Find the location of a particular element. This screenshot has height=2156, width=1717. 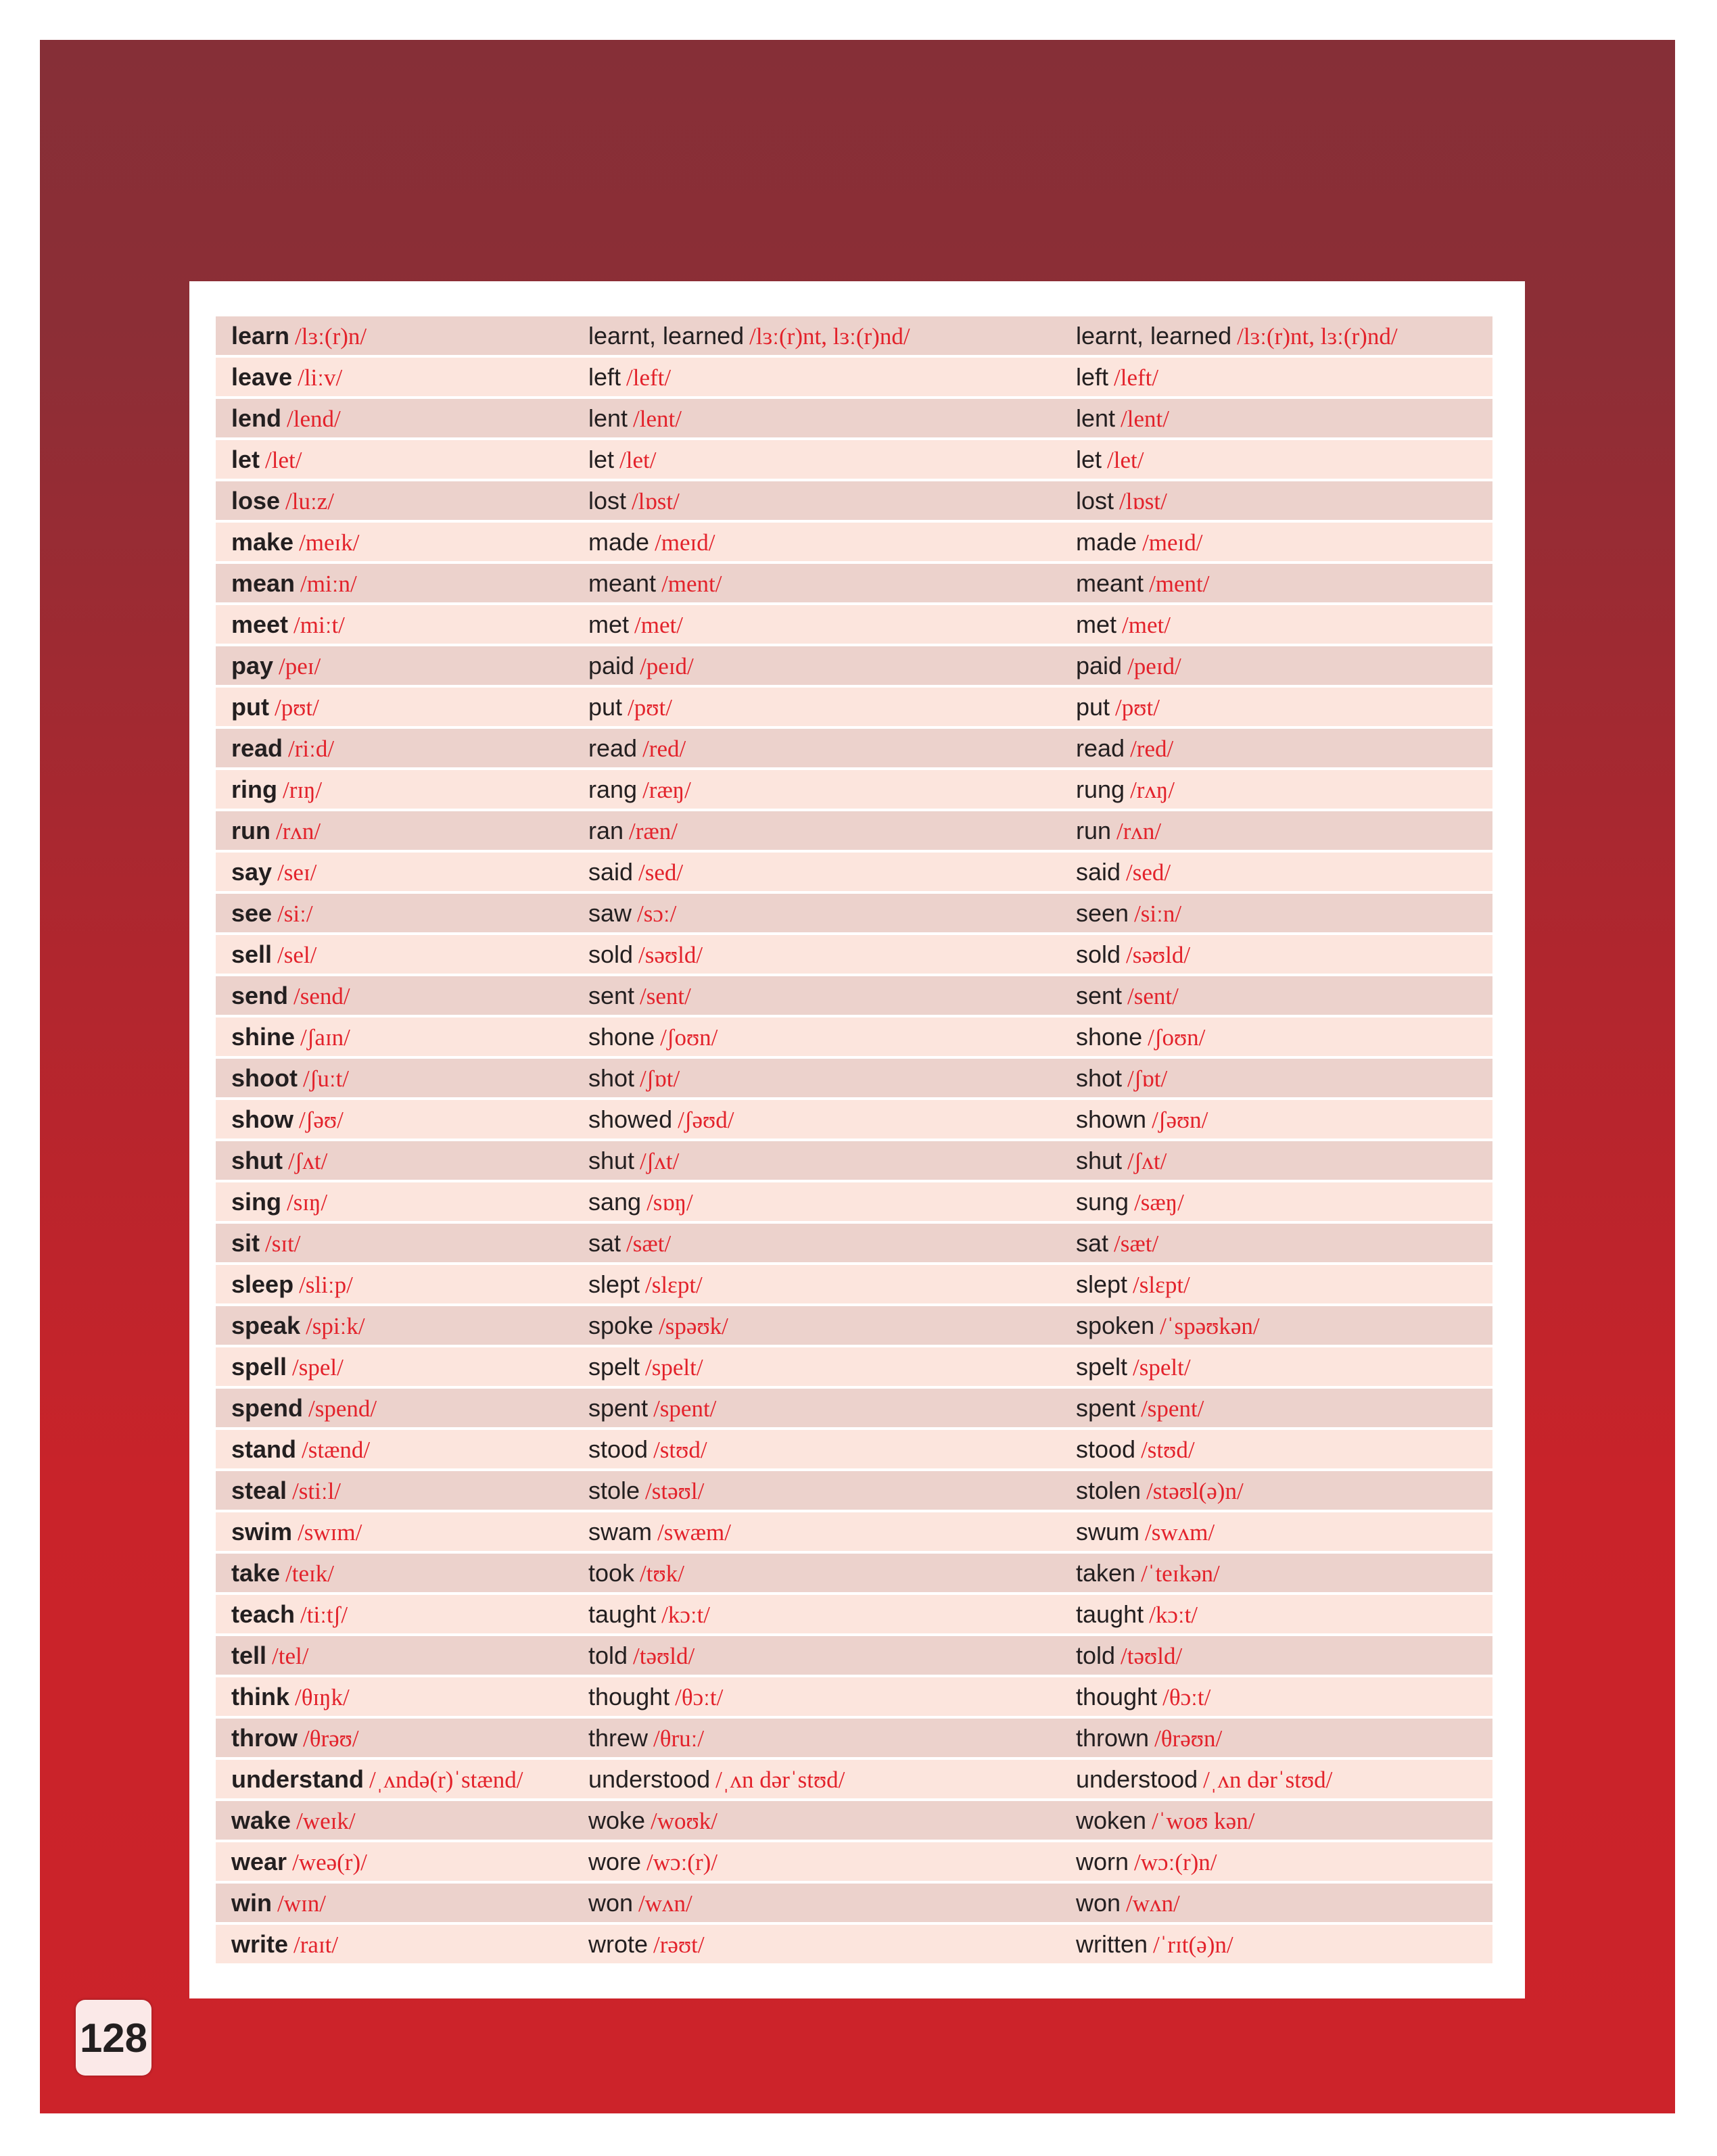

phonetic-transcription: /ment/ is located at coordinates (1179, 583).